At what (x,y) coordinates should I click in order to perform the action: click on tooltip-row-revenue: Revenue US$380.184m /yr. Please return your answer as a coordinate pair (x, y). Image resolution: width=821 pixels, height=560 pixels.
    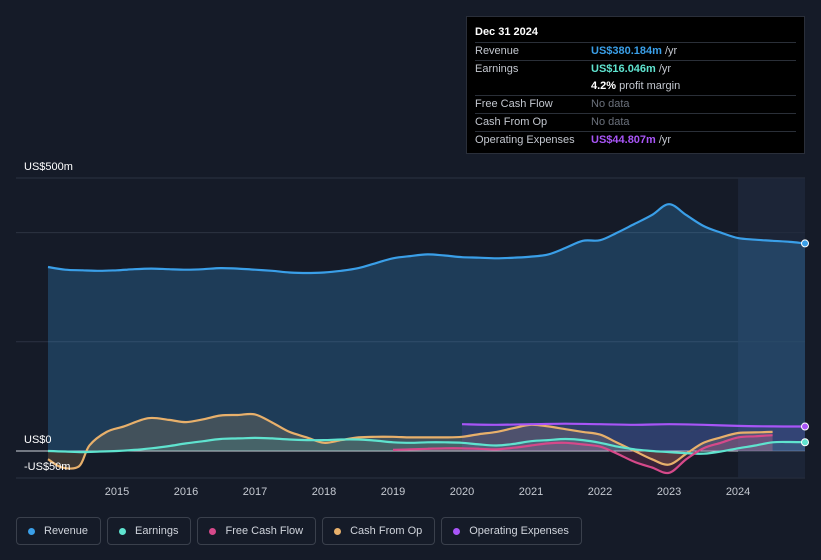
    Looking at the image, I should click on (635, 51).